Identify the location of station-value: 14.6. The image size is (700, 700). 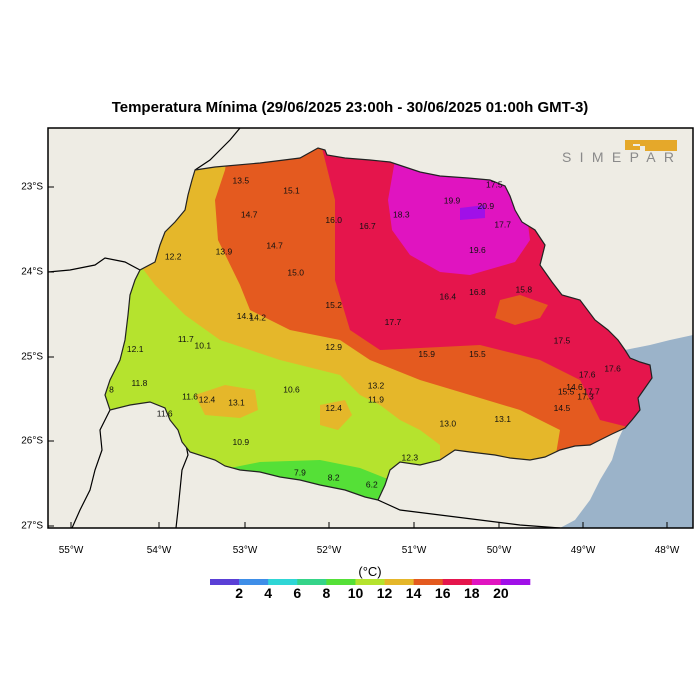
(574, 387).